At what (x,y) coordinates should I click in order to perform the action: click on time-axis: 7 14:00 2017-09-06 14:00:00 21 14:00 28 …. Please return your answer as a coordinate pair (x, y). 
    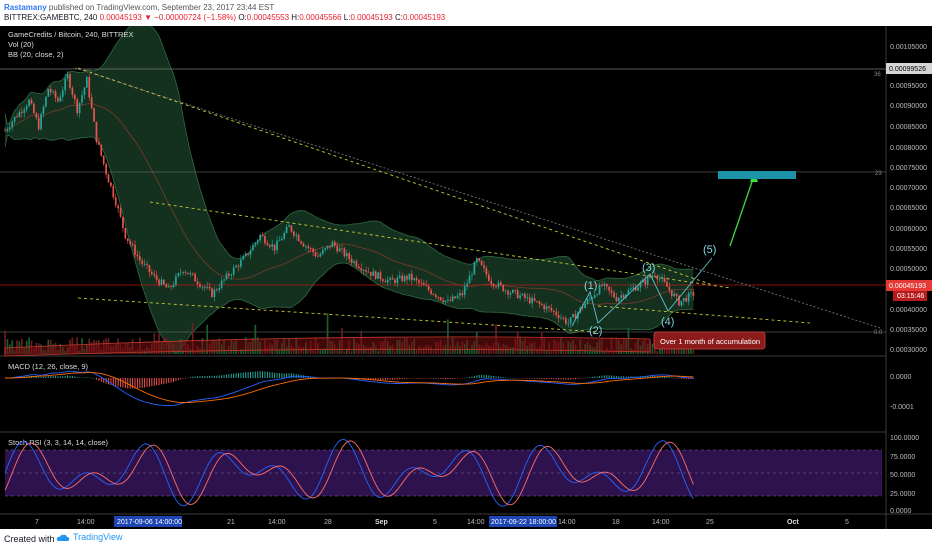
    Looking at the image, I should click on (442, 521).